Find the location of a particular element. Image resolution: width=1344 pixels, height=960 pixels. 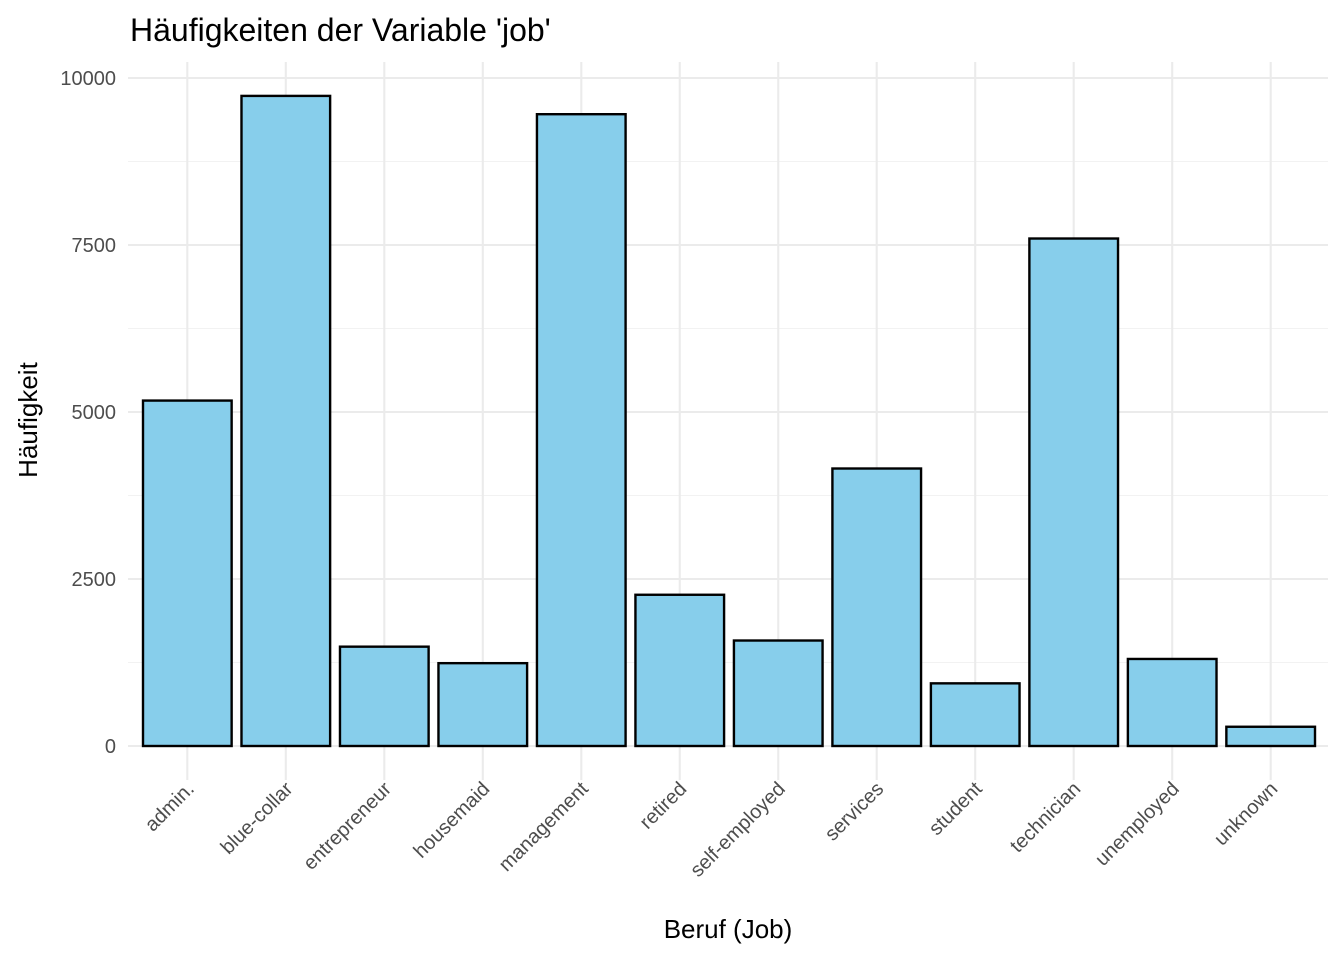

y-axis-ticks: 0 2500 5000 7500 10000 is located at coordinates (88, 413).